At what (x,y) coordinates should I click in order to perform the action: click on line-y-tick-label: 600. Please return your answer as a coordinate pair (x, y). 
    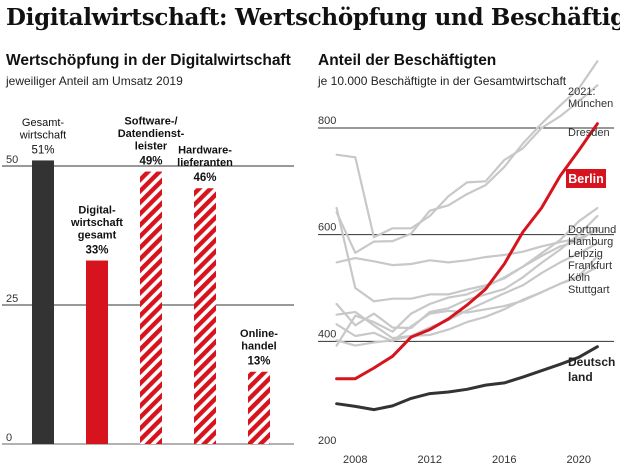
    Looking at the image, I should click on (327, 228).